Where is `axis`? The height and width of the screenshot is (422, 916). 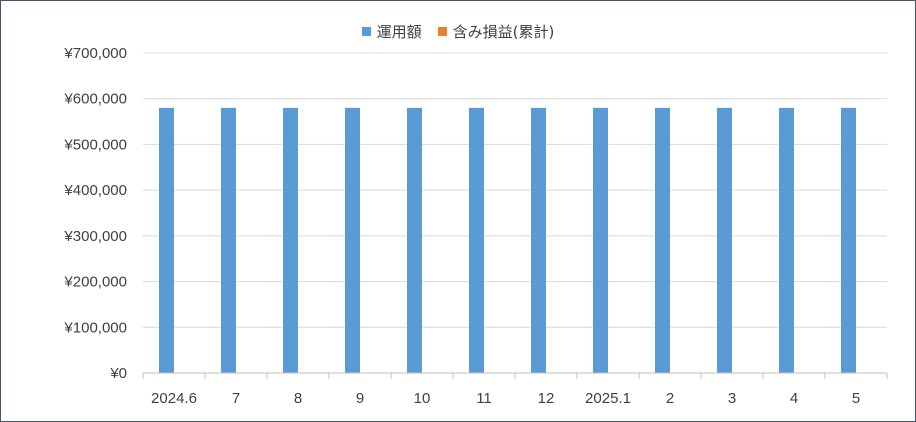 axis is located at coordinates (515, 375).